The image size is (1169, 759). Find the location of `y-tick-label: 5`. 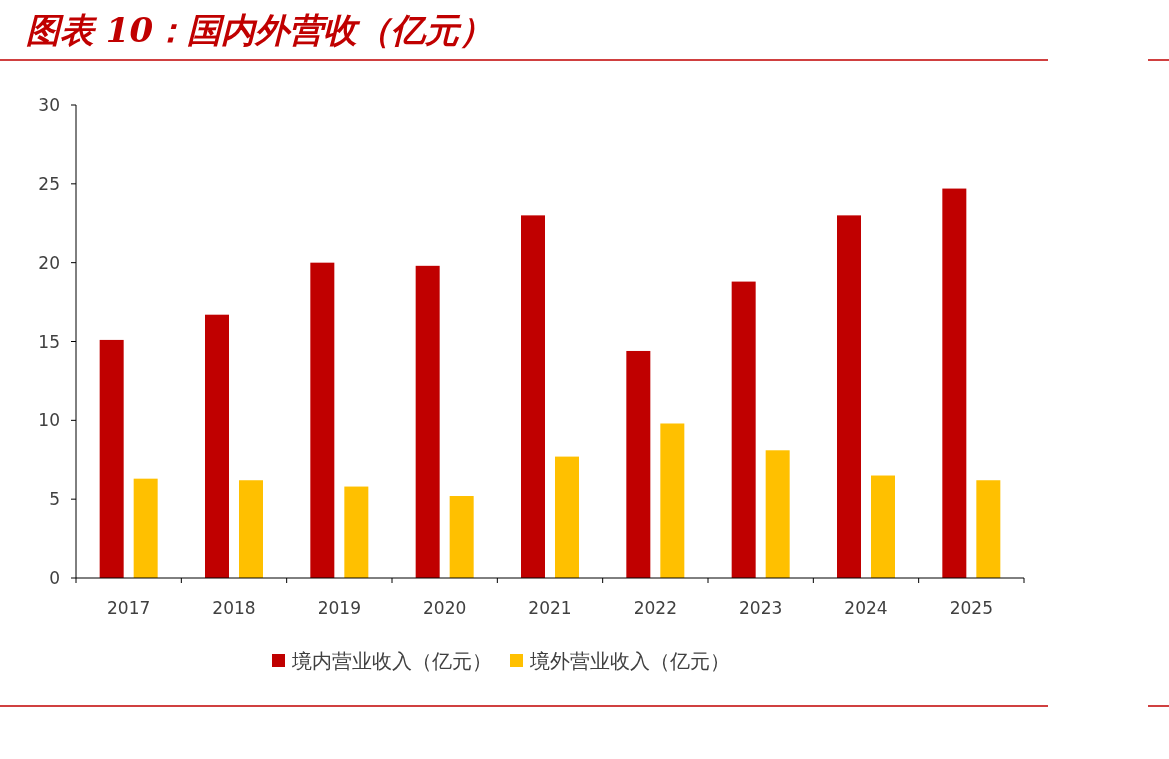

y-tick-label: 5 is located at coordinates (54, 499).